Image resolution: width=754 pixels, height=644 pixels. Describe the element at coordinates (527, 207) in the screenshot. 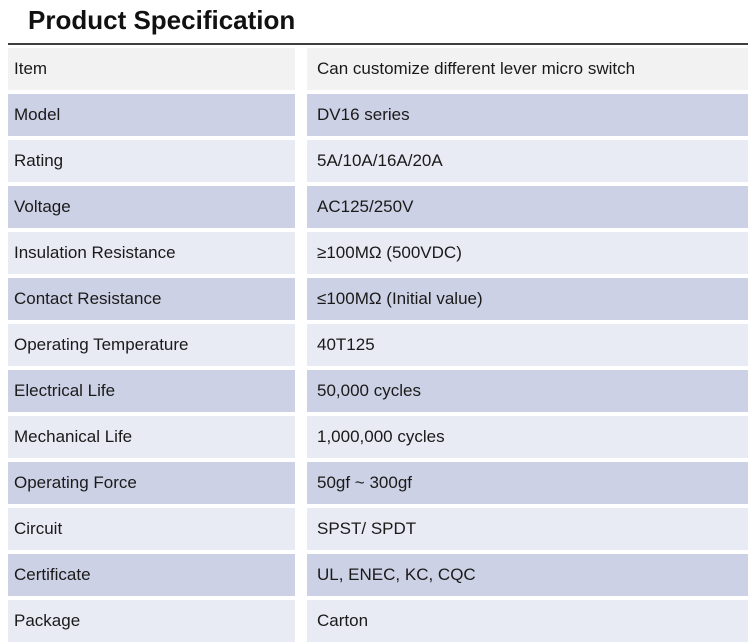

I see `spec-value-cell: AC125/250V` at that location.